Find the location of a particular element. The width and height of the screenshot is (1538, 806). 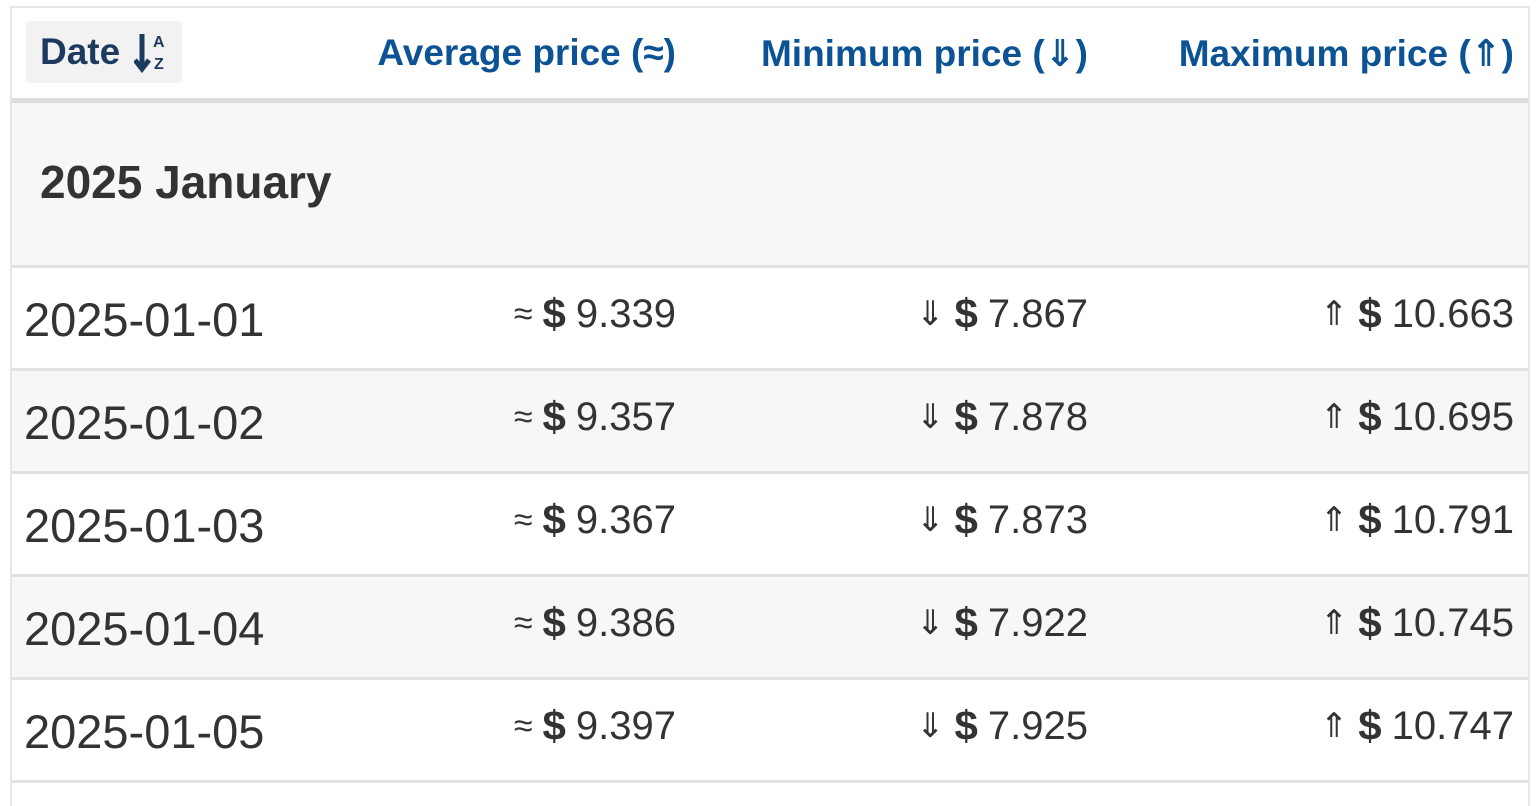

average-price-value: 9.397 is located at coordinates (625, 725).